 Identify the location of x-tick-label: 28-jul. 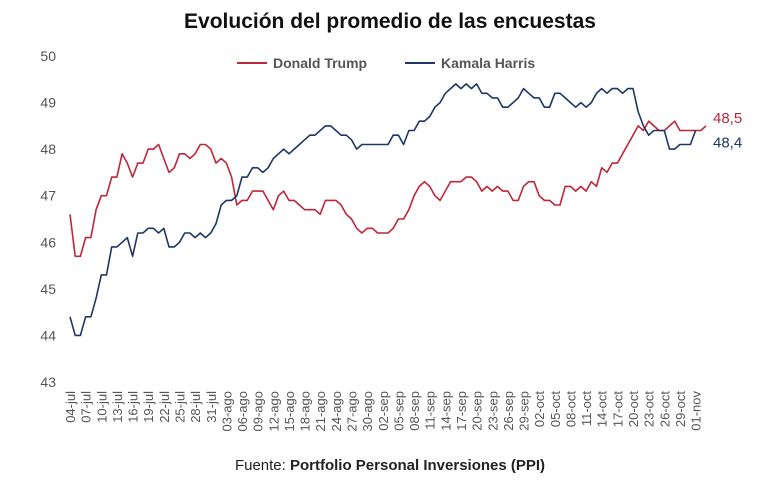
(195, 407).